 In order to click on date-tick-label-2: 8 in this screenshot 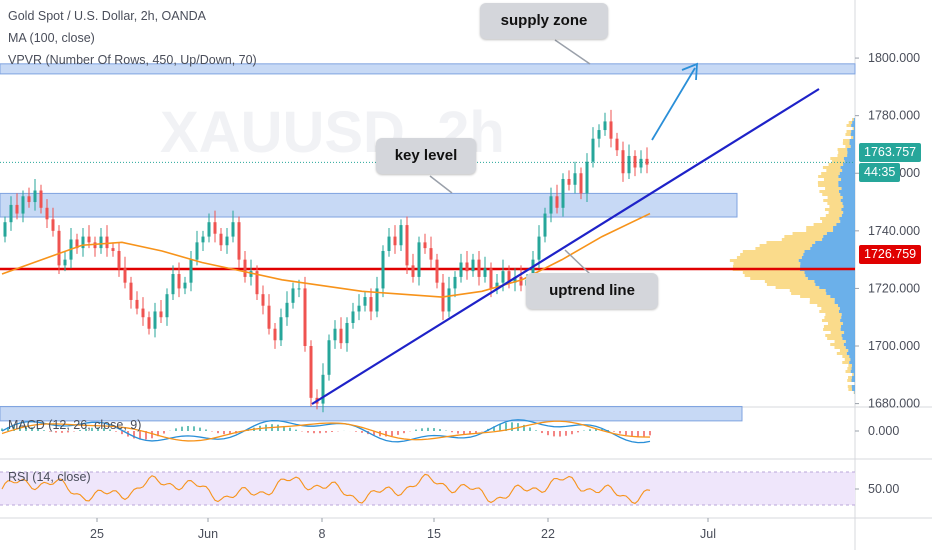, I will do `click(322, 534)`.